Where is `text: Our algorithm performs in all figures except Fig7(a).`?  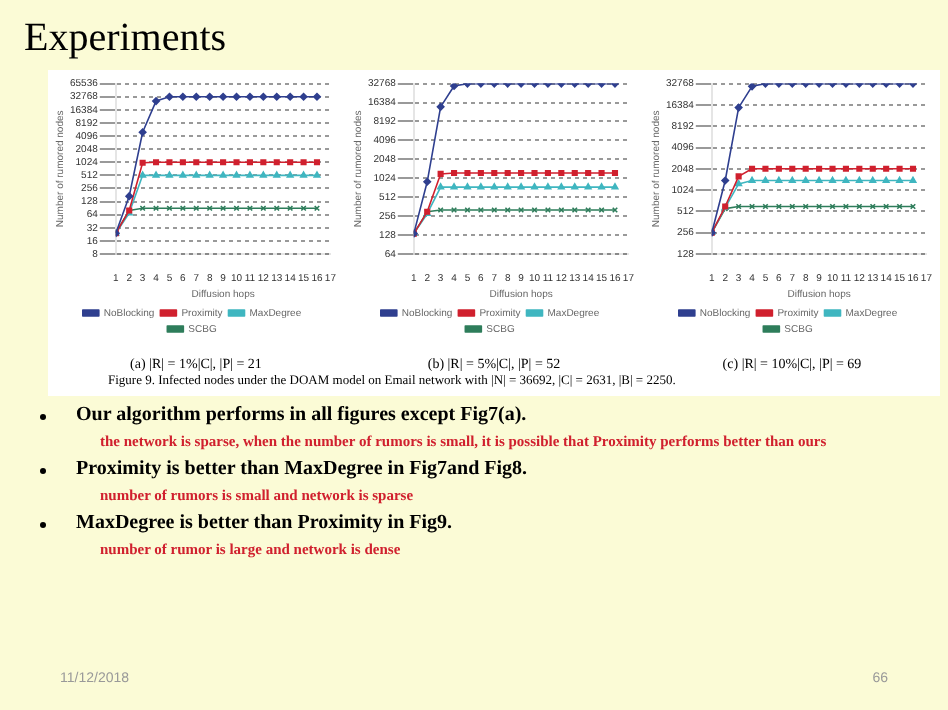
text: Our algorithm performs in all figures except Fig7(a). is located at coordinates (301, 416).